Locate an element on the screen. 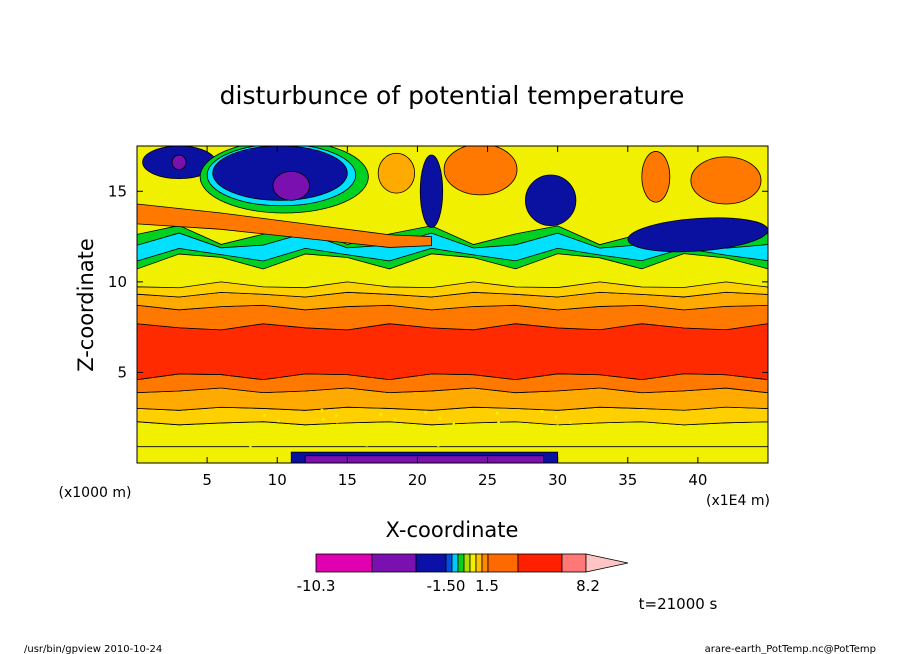  x-unit-right-label: (x1E4 m) is located at coordinates (738, 501).